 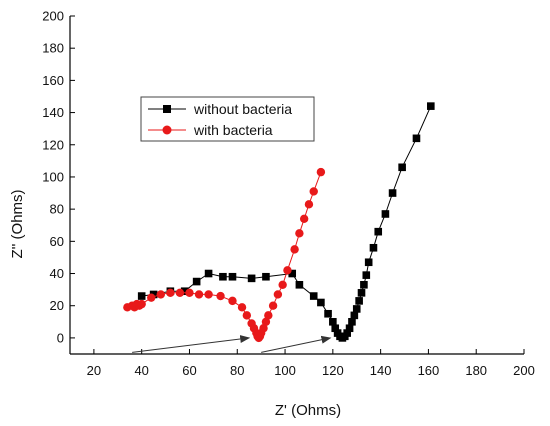 What do you see at coordinates (333, 370) in the screenshot?
I see `x-tick-label: 120` at bounding box center [333, 370].